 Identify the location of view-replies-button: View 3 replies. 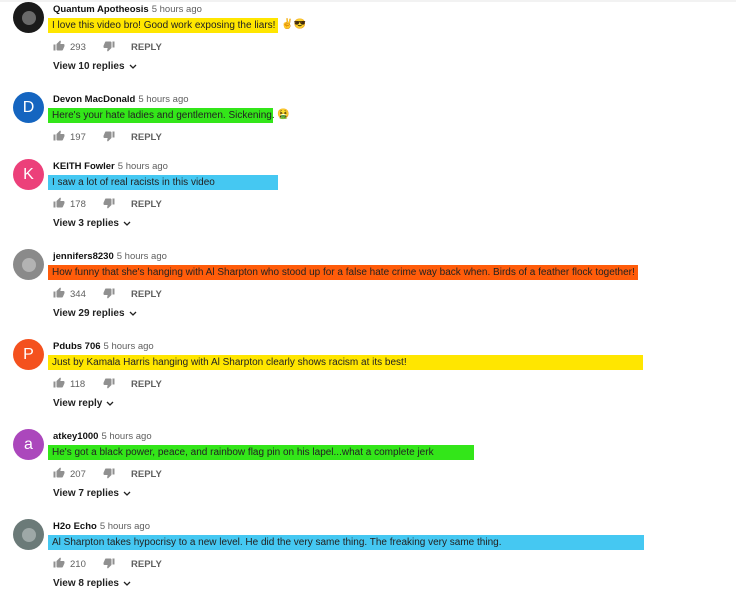
(92, 223).